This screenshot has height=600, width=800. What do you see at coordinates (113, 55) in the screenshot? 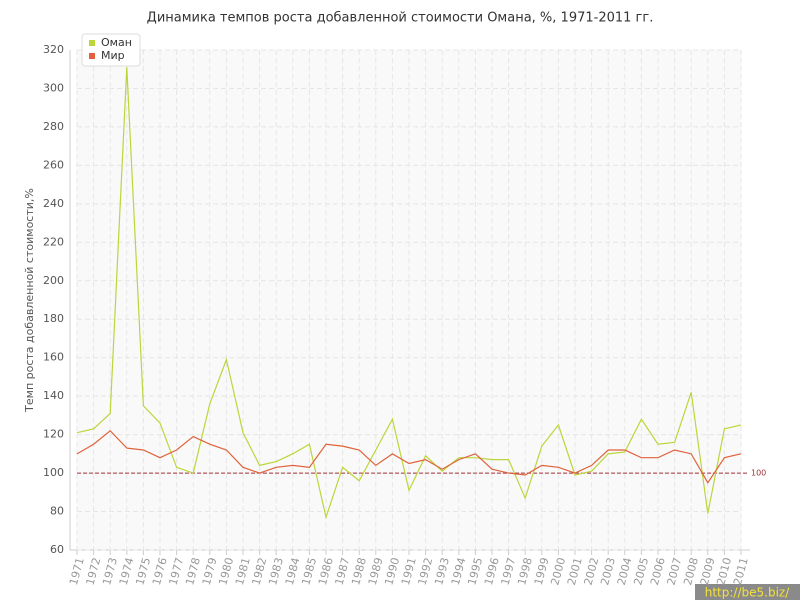
I see `legend-label: Мир` at bounding box center [113, 55].